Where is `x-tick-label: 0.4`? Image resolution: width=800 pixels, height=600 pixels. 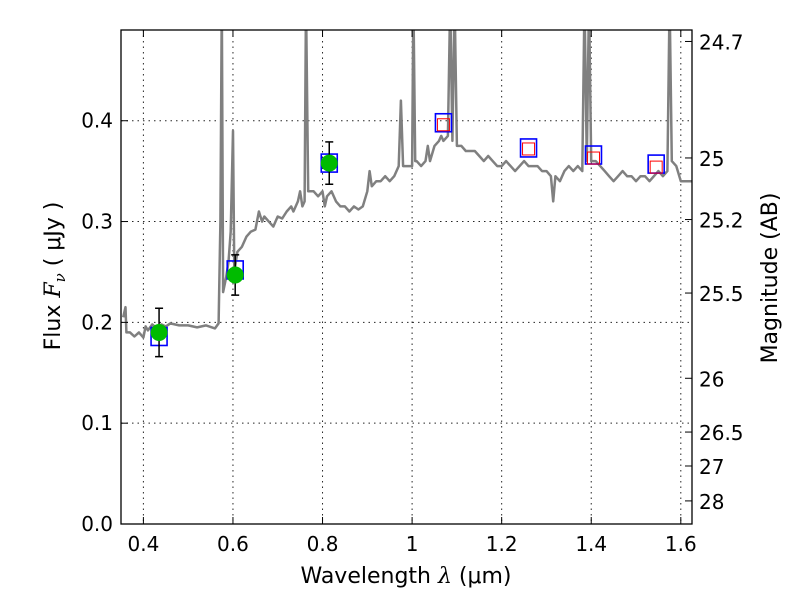 x-tick-label: 0.4 is located at coordinates (143, 544).